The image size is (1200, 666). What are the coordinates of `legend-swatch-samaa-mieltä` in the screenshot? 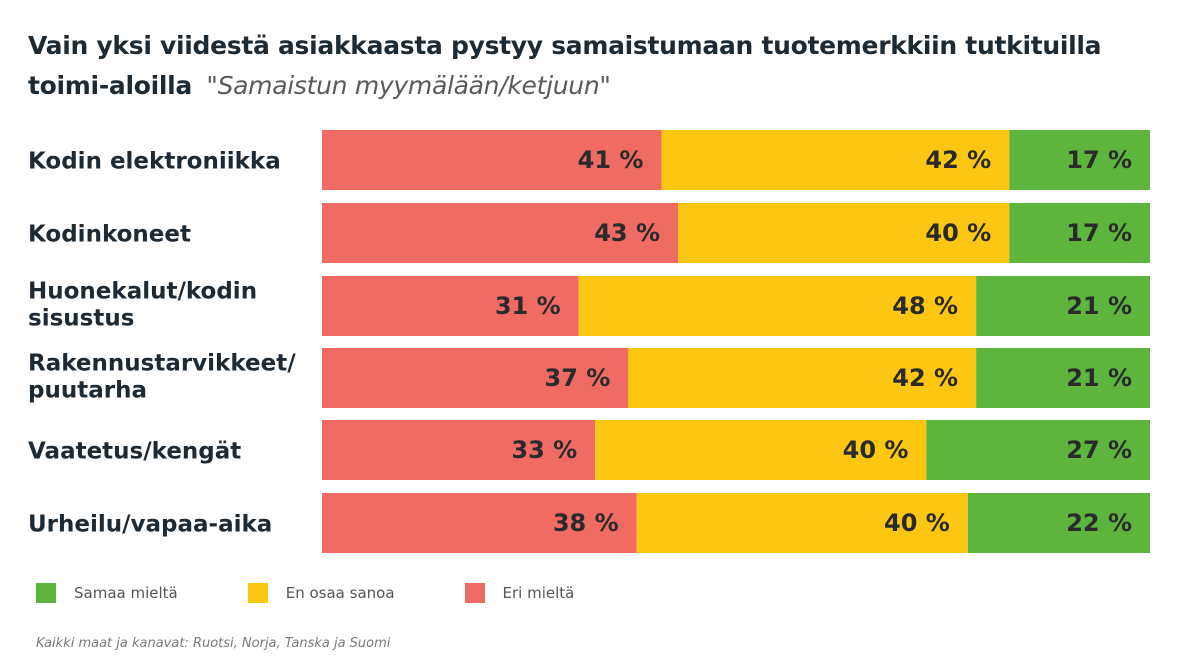 It's located at (46, 593).